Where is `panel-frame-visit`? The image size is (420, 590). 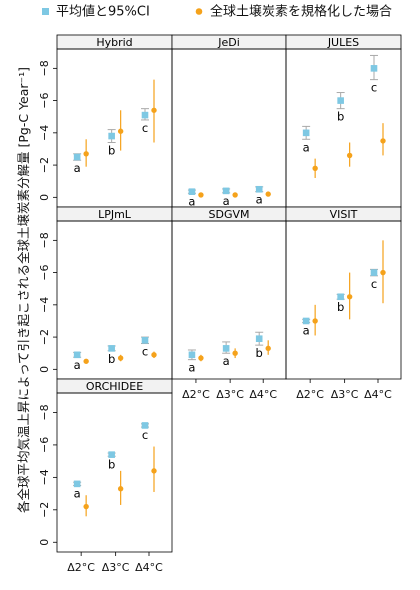
panel-frame-visit is located at coordinates (343, 300).